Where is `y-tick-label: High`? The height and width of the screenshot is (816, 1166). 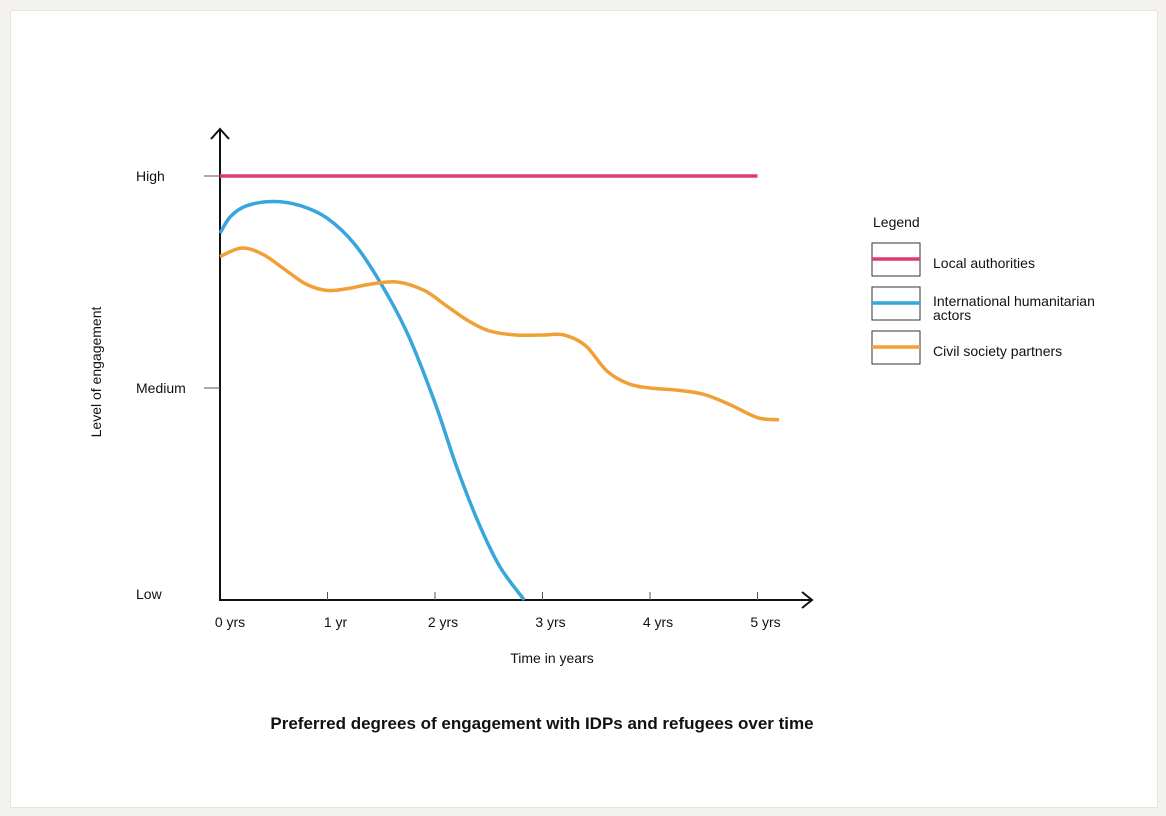
y-tick-label: High is located at coordinates (150, 176).